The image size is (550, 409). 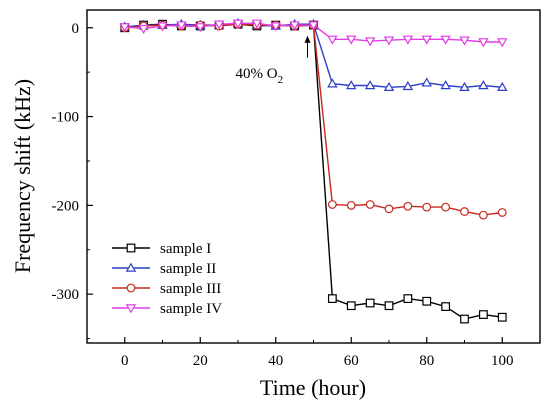 I want to click on legend: sample I sample II sample III sample IV, so click(x=167, y=279).